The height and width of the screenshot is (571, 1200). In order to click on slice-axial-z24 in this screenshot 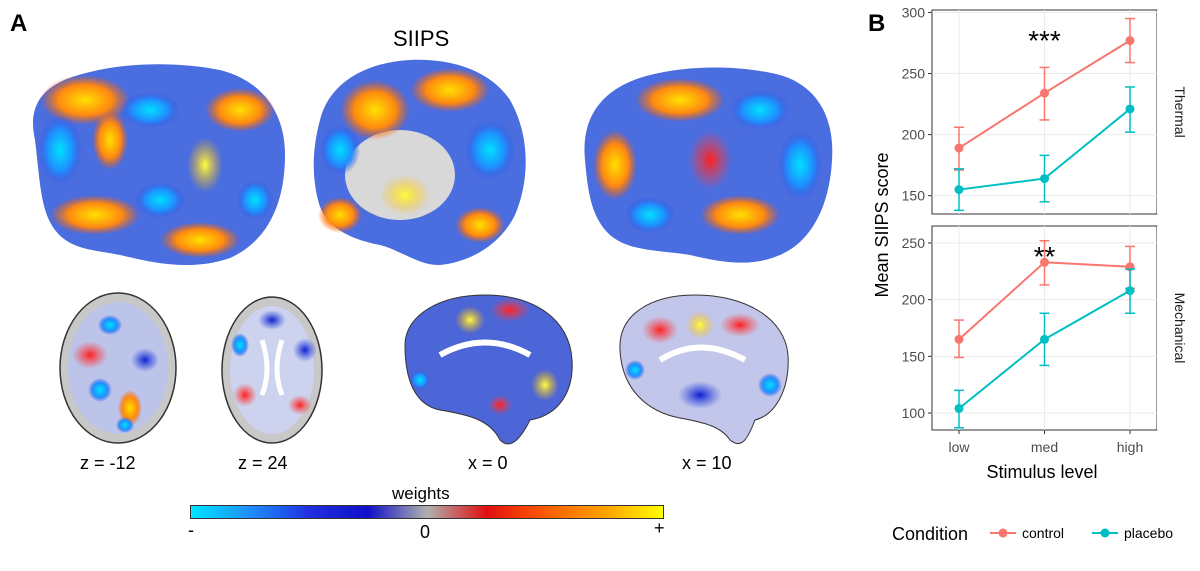, I will do `click(272, 370)`.